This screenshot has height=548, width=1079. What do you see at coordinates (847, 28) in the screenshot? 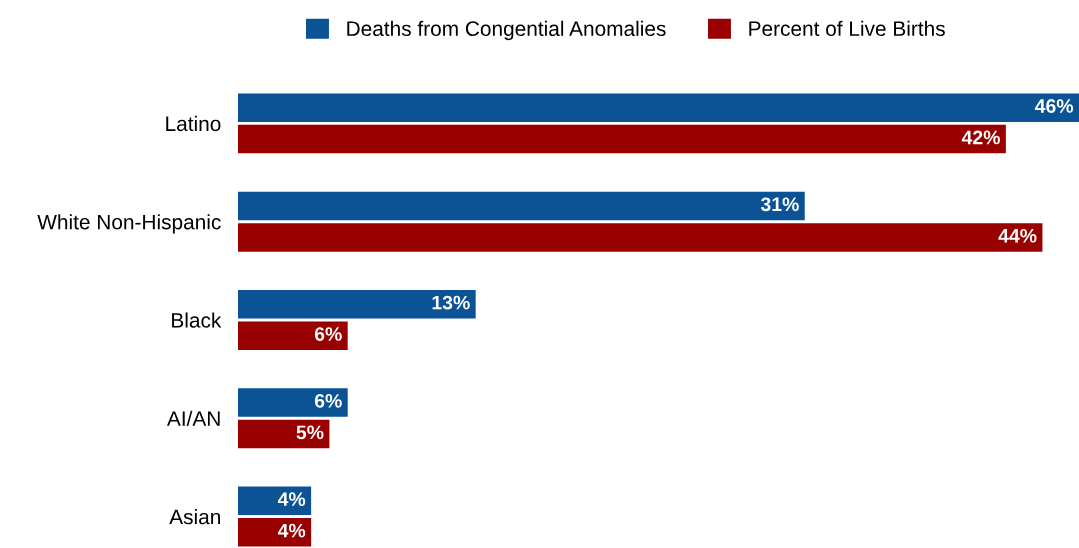
I see `legend-label: Percent of Live Births` at bounding box center [847, 28].